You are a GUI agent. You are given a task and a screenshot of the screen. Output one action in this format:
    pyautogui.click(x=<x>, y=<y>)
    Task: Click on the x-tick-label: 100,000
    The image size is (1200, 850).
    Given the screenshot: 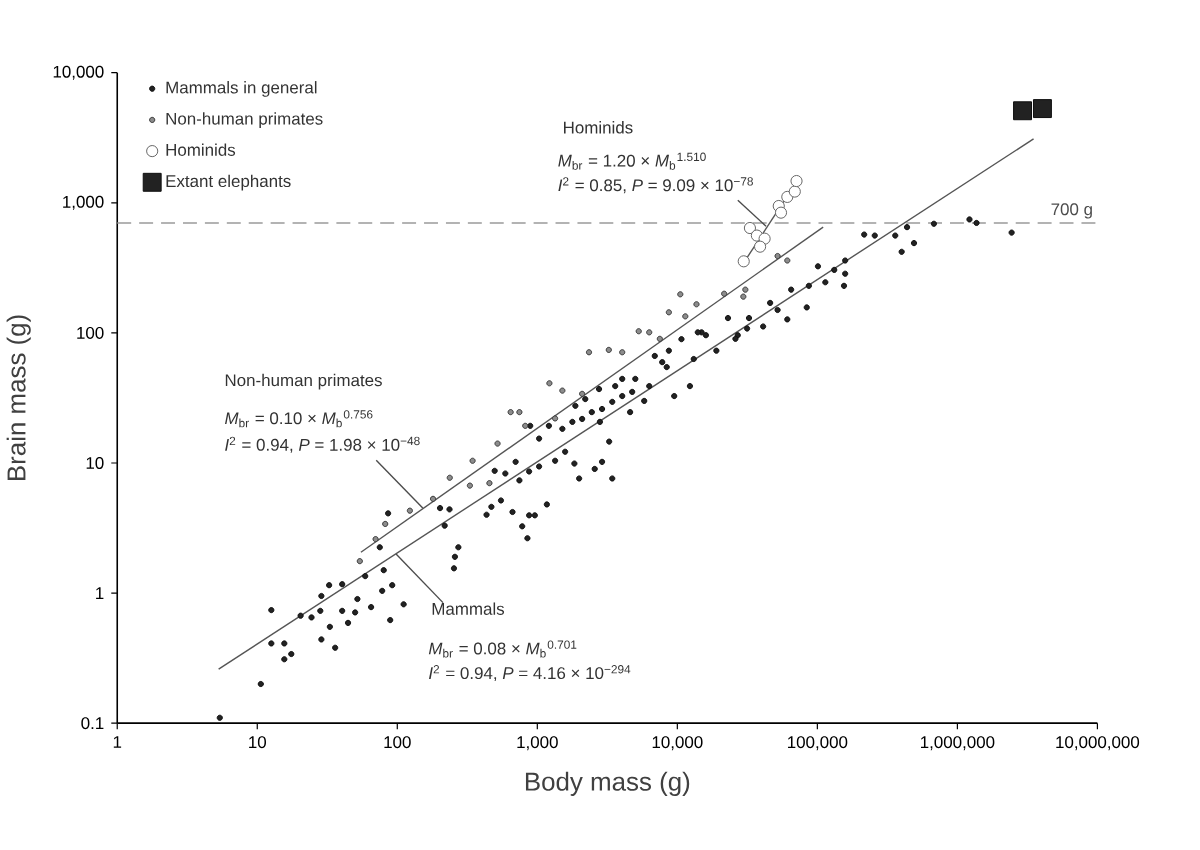 What is the action you would take?
    pyautogui.click(x=818, y=743)
    